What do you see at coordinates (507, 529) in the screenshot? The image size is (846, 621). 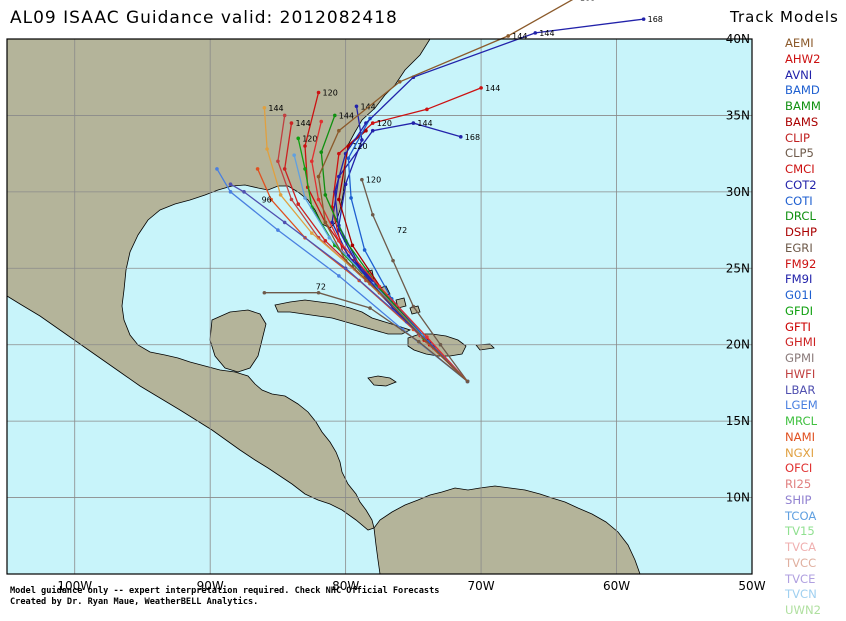 I see `land-south-america` at bounding box center [507, 529].